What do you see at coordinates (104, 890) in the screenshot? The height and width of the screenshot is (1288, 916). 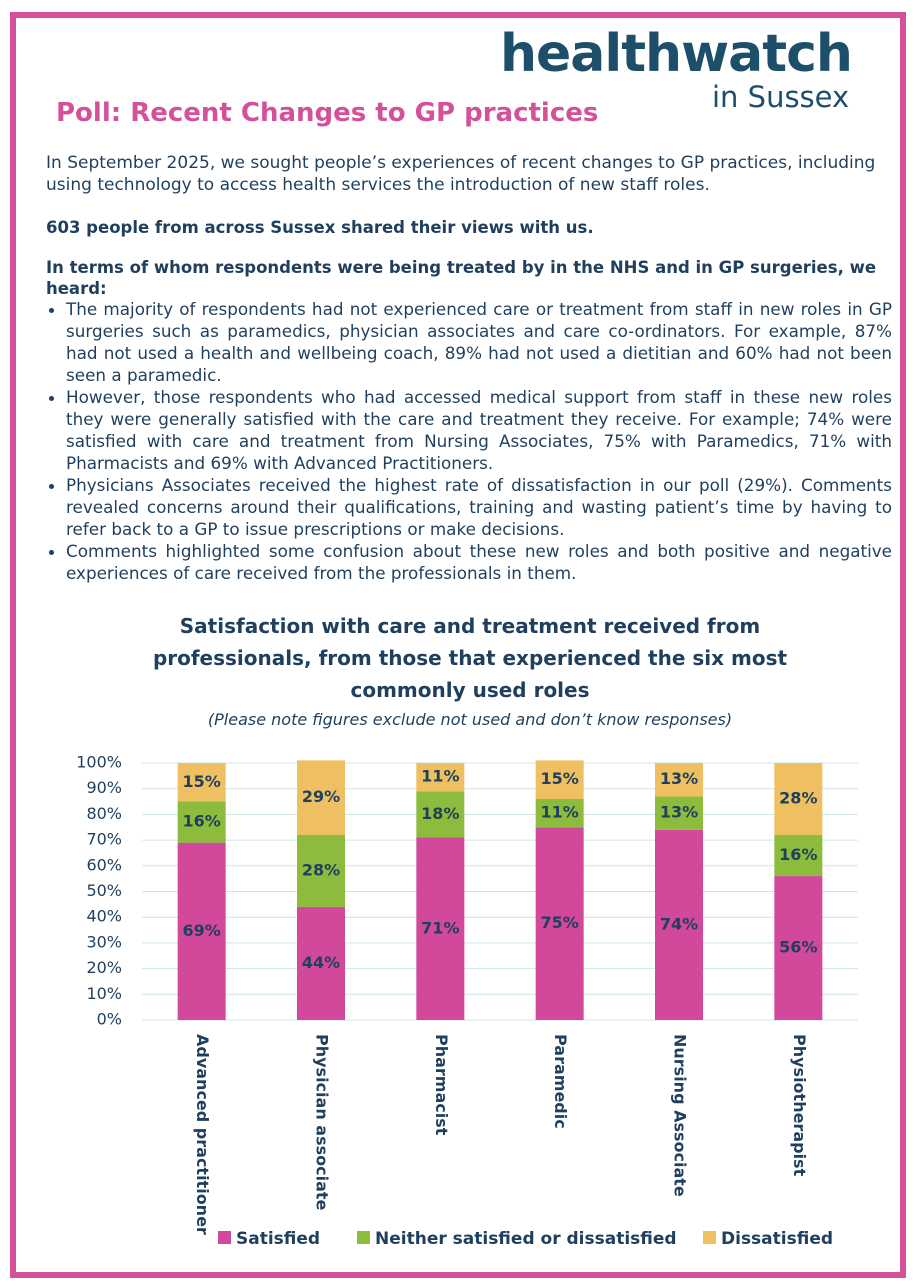 I see `y-tick-label: 50%` at bounding box center [104, 890].